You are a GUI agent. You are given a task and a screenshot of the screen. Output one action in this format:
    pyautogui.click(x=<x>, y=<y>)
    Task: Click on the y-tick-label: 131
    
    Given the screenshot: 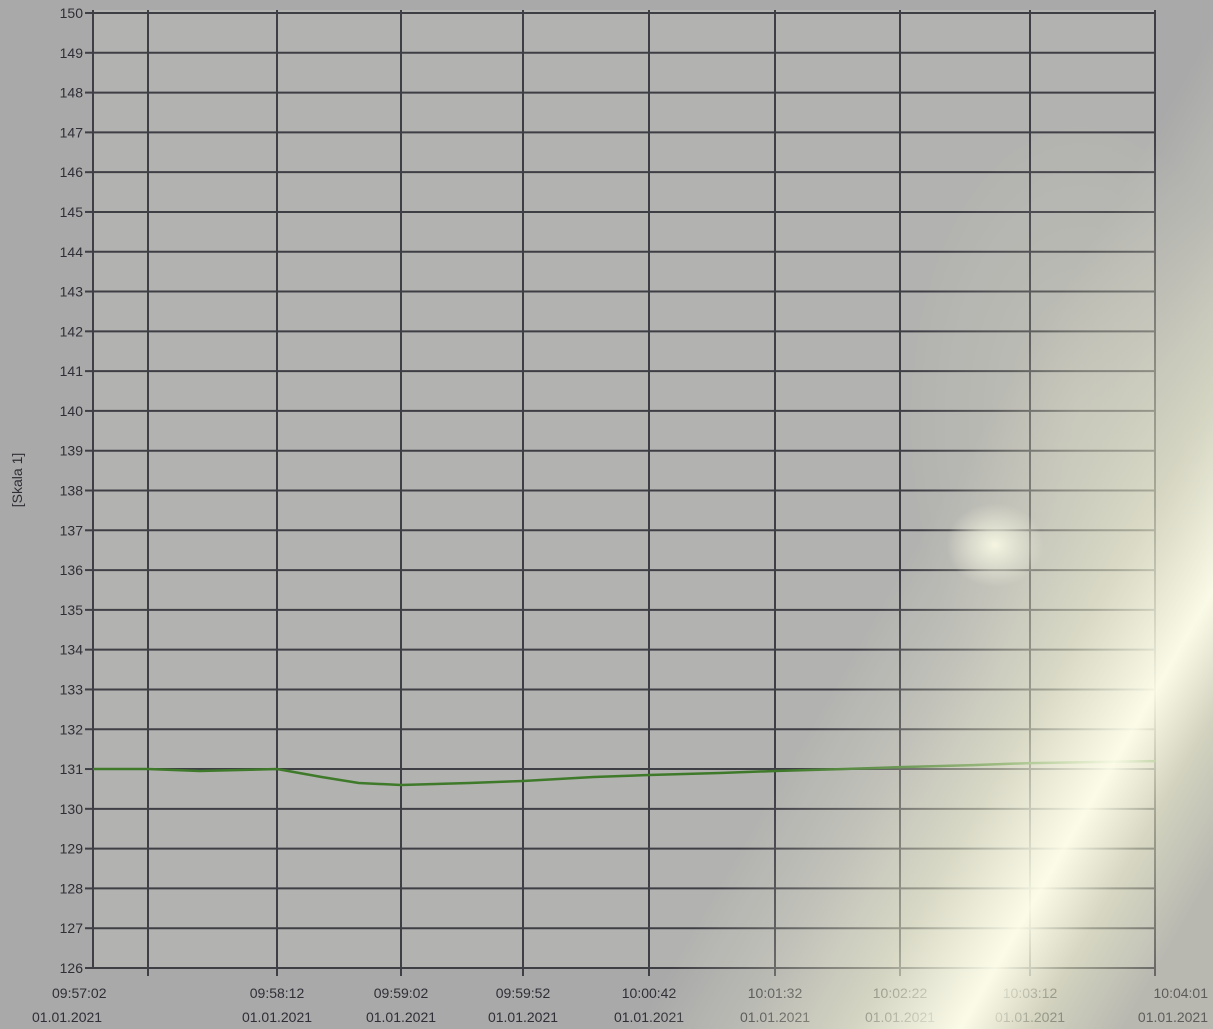 What is the action you would take?
    pyautogui.click(x=72, y=769)
    